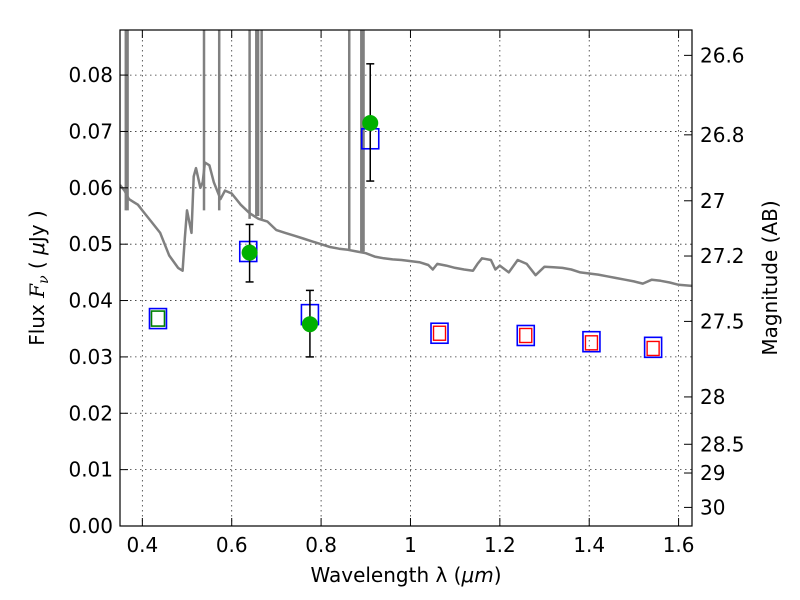  Describe the element at coordinates (90, 526) in the screenshot. I see `y-tick-label: 0.00` at that location.